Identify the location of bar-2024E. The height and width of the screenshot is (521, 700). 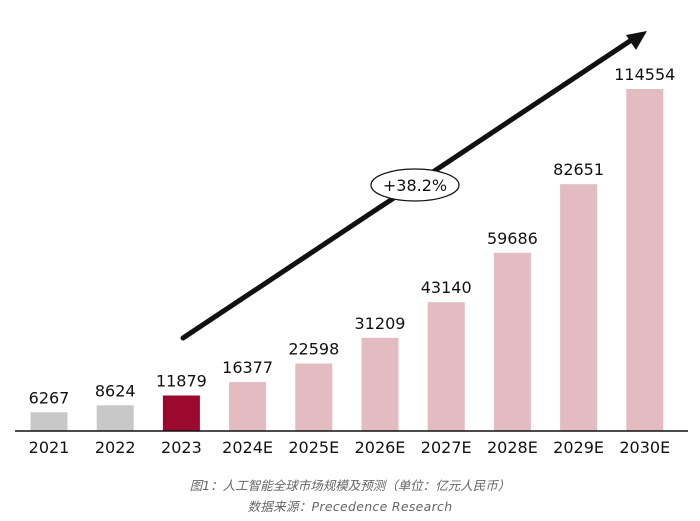
(248, 406).